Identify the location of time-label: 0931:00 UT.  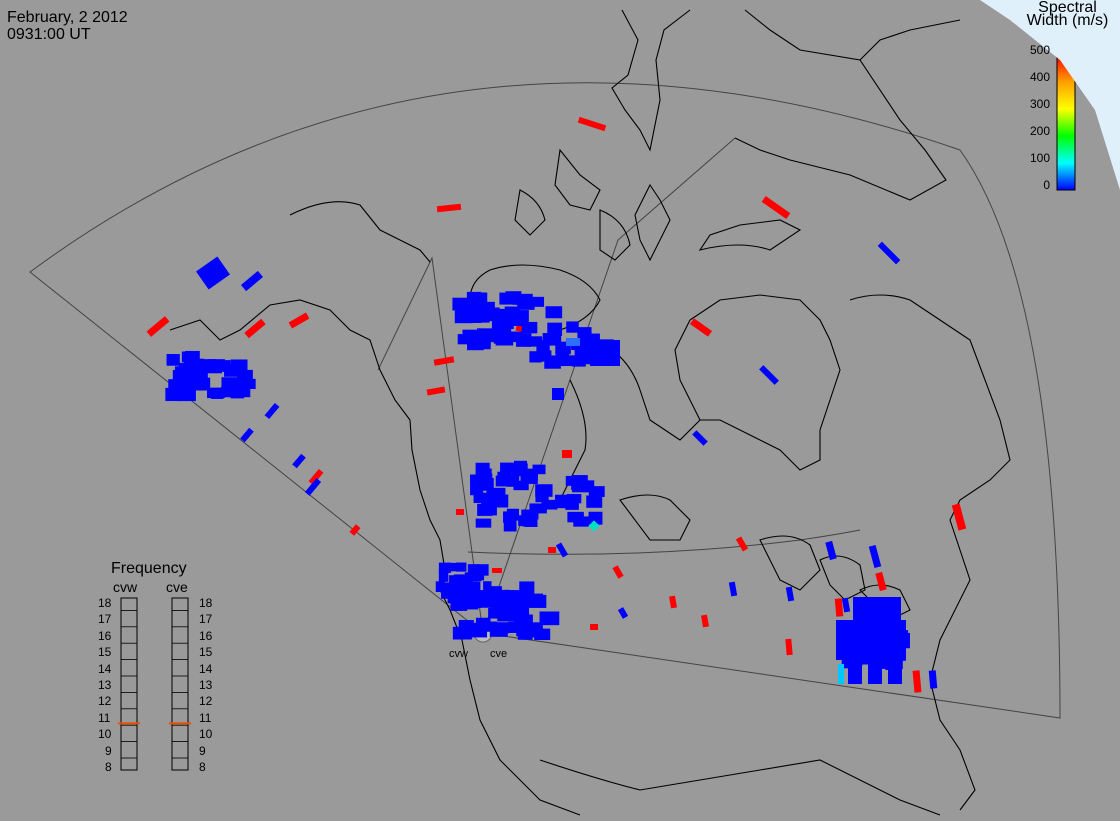
(49, 34).